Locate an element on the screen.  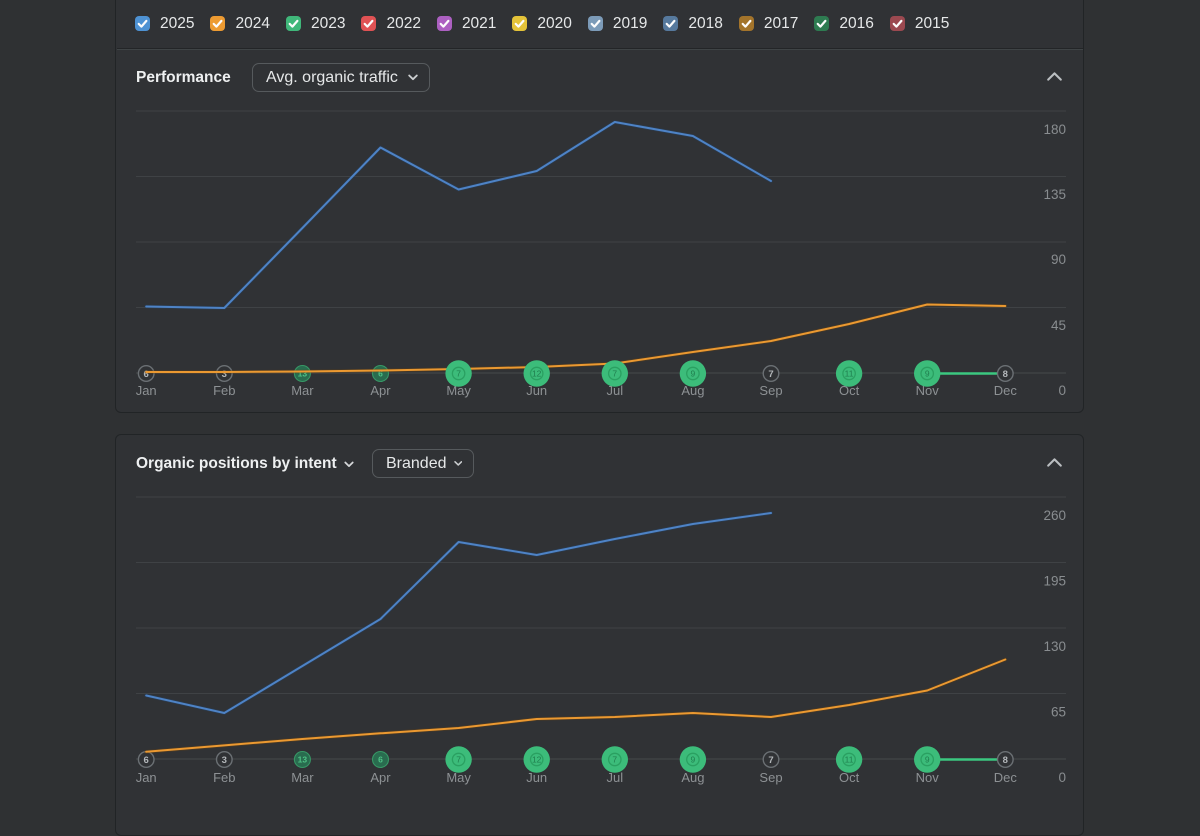
svg-text: 195 is located at coordinates (1054, 581).